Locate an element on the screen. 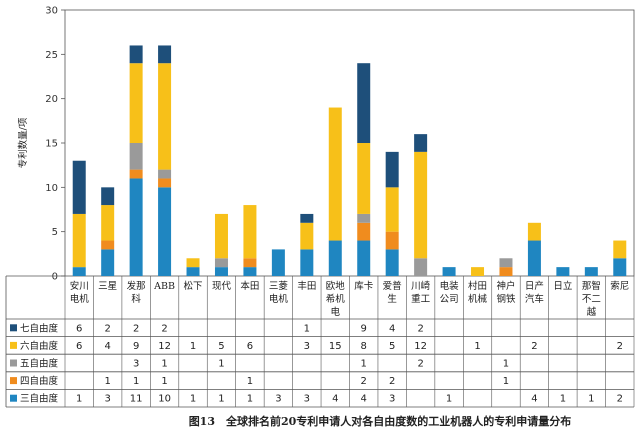 This screenshot has height=432, width=640. x-tick-label: 那智 is located at coordinates (591, 286).